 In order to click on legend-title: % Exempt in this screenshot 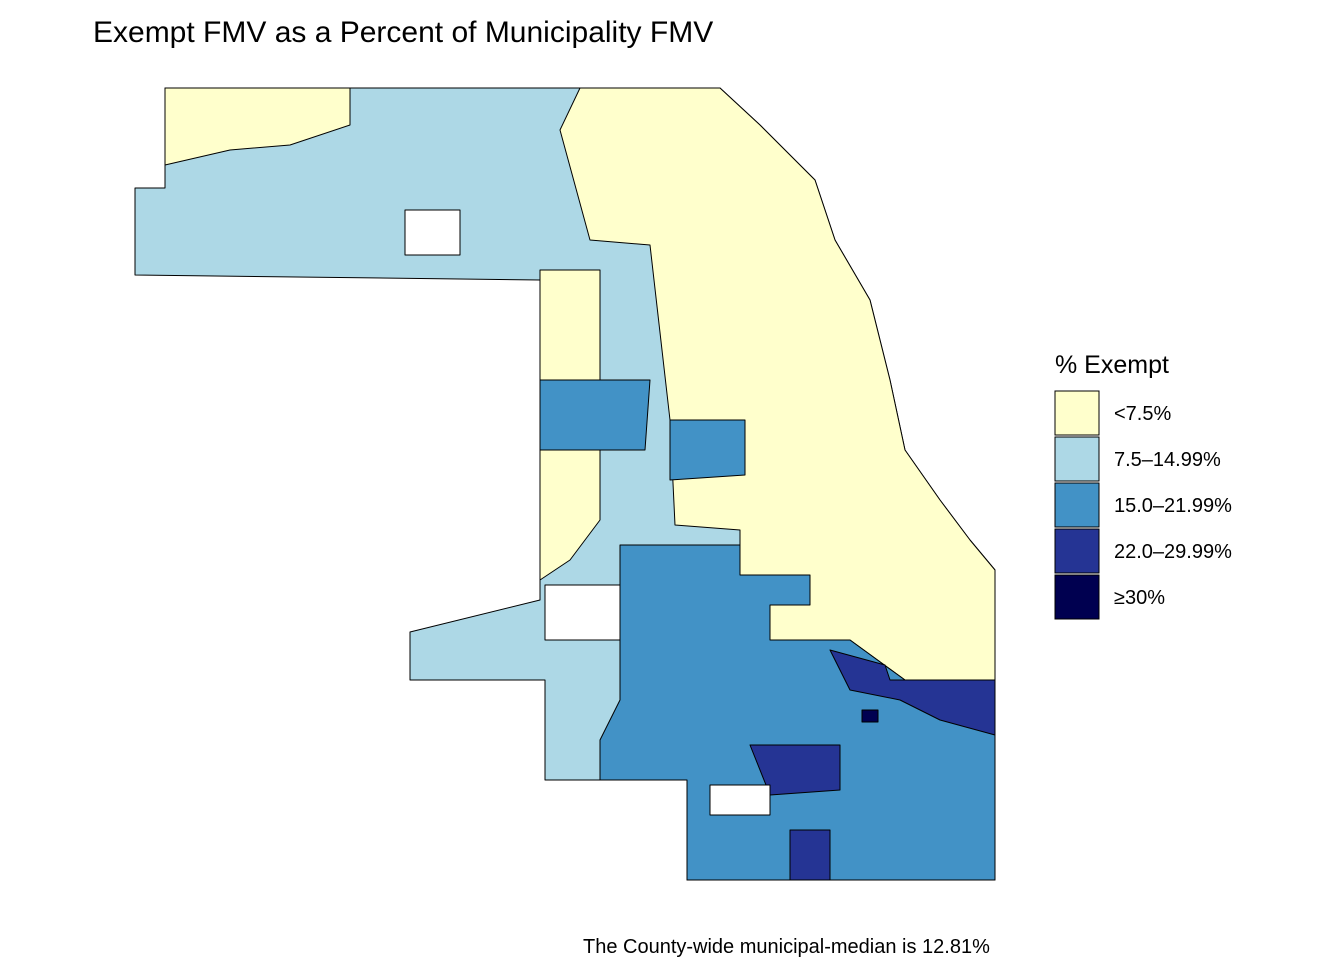, I will do `click(1112, 365)`.